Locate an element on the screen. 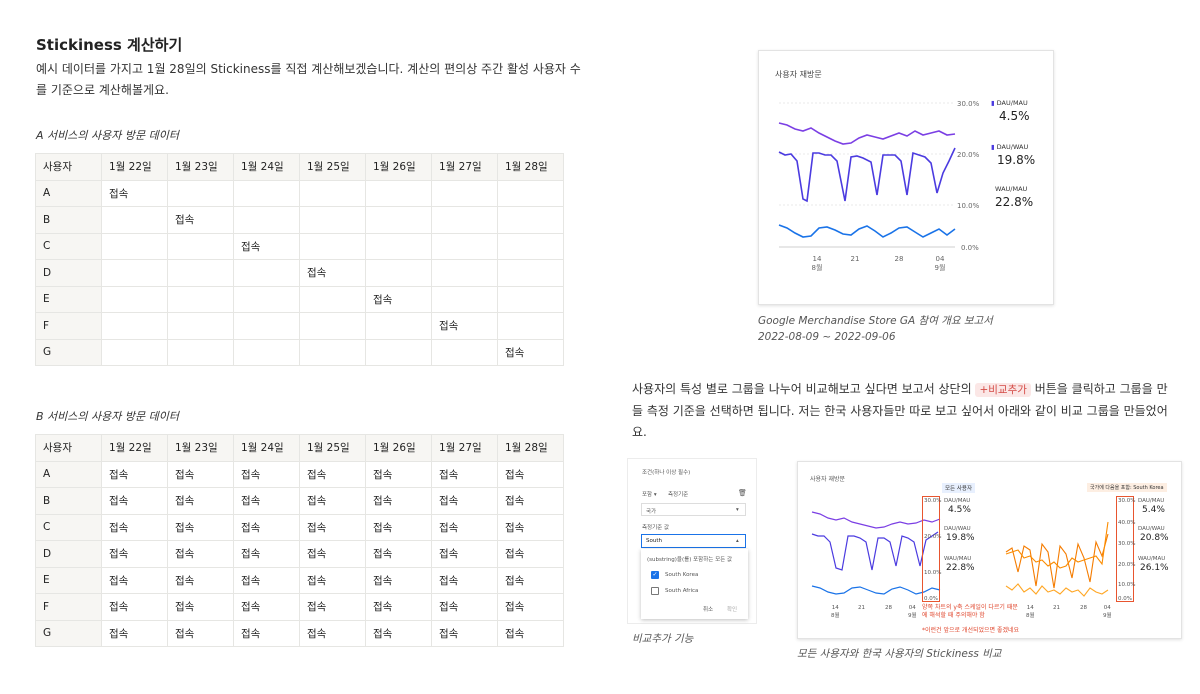  dau-wau-line is located at coordinates (867, 175).